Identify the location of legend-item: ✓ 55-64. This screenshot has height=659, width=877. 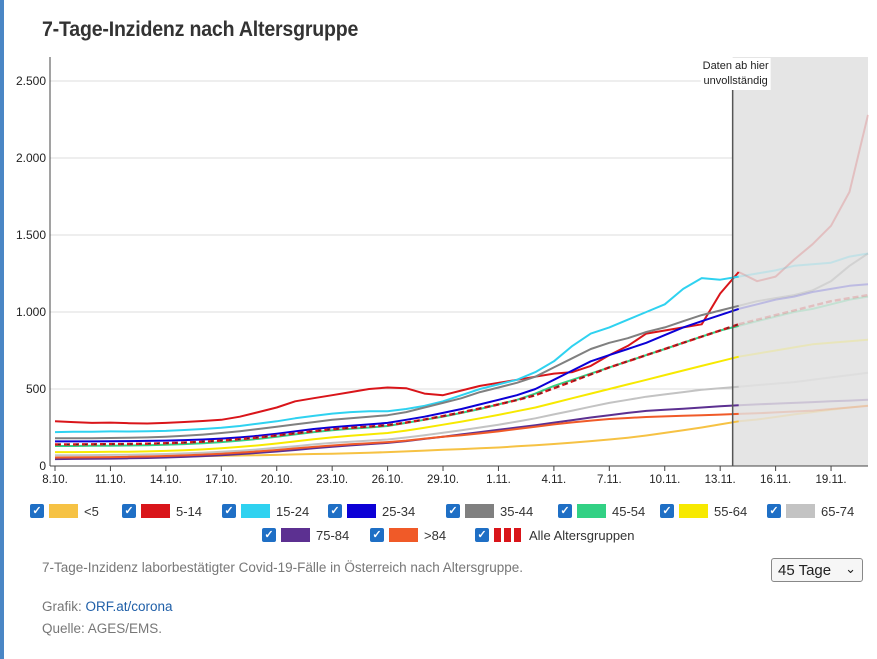
(703, 511).